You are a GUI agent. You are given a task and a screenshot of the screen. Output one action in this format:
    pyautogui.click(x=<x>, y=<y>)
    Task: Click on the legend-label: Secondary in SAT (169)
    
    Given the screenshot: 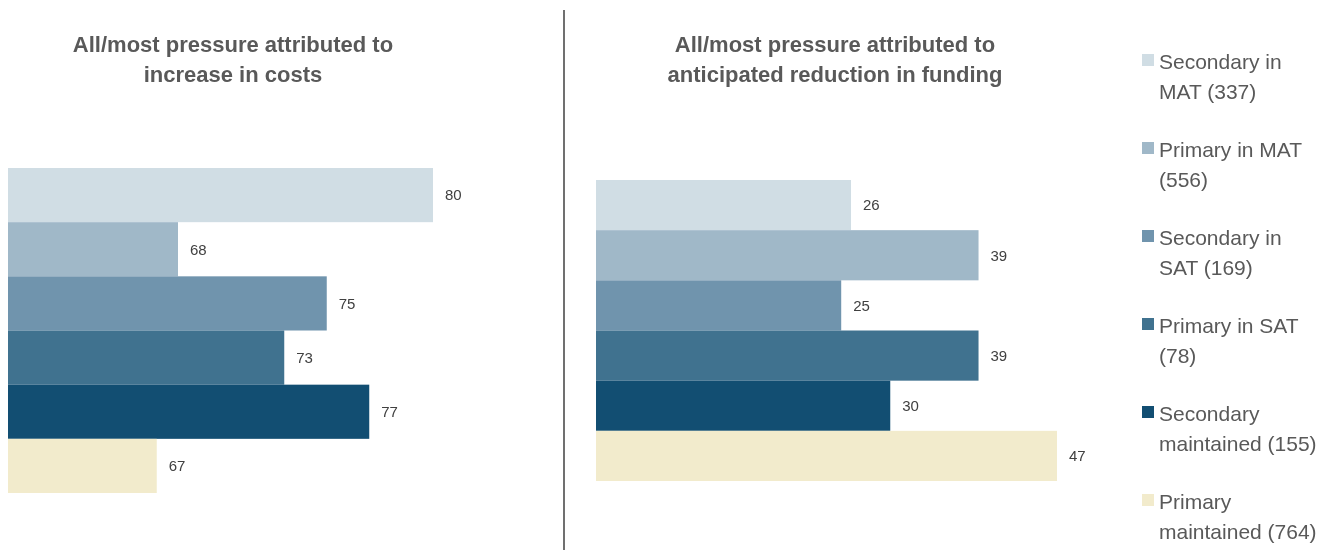 What is the action you would take?
    pyautogui.click(x=1220, y=253)
    